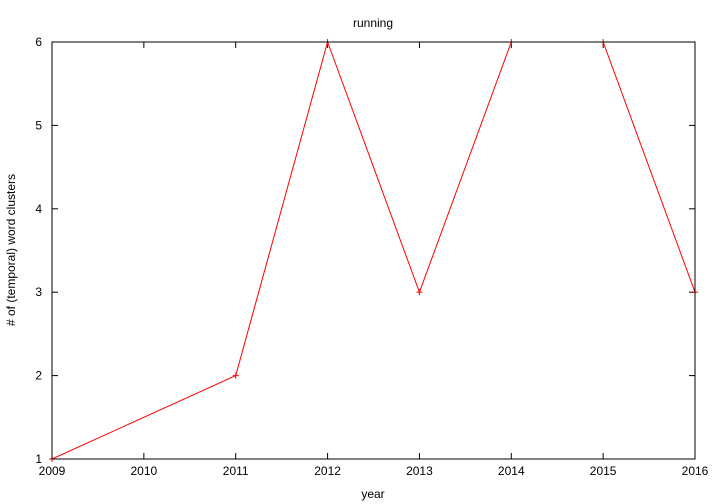  Describe the element at coordinates (373, 23) in the screenshot. I see `chart-title: running` at that location.